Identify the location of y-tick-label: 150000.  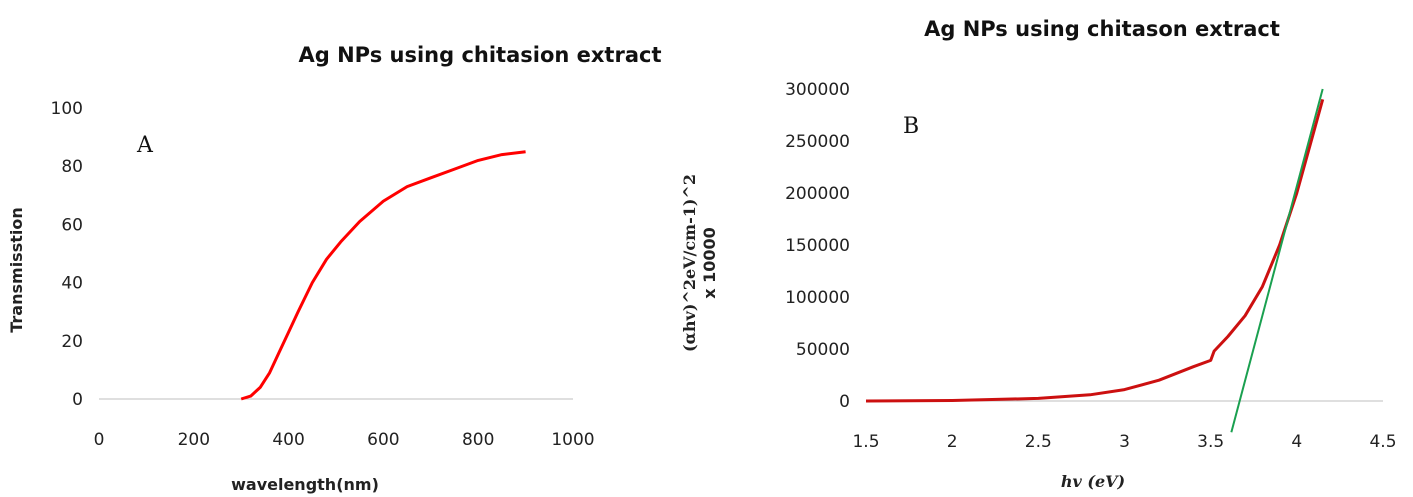
(817, 246).